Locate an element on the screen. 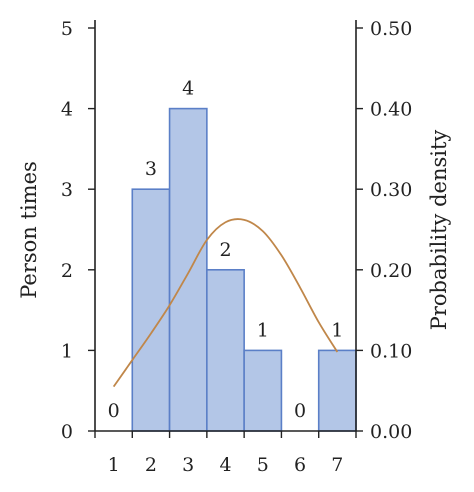  x-tick-label: 2 is located at coordinates (151, 465).